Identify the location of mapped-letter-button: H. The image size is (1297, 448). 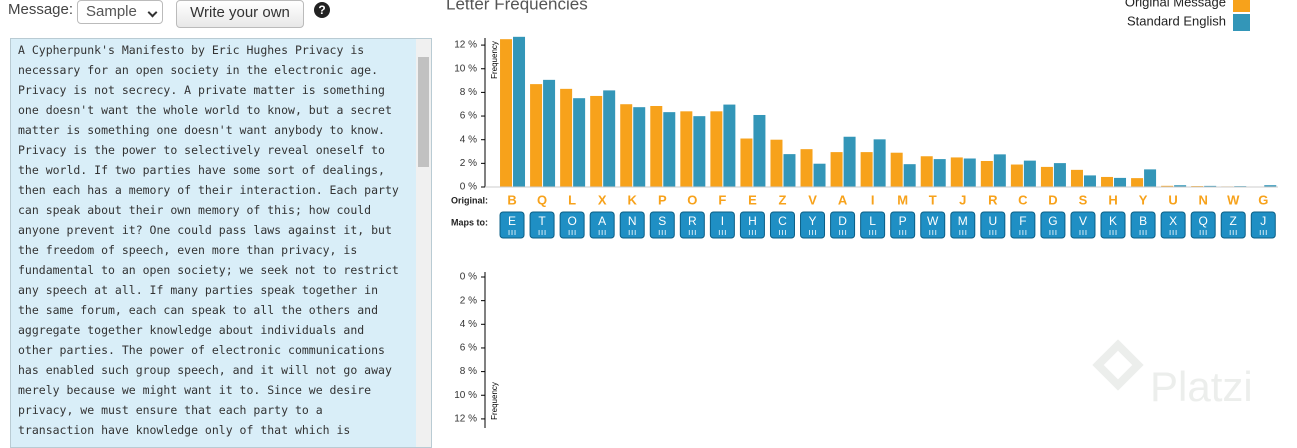
(752, 225).